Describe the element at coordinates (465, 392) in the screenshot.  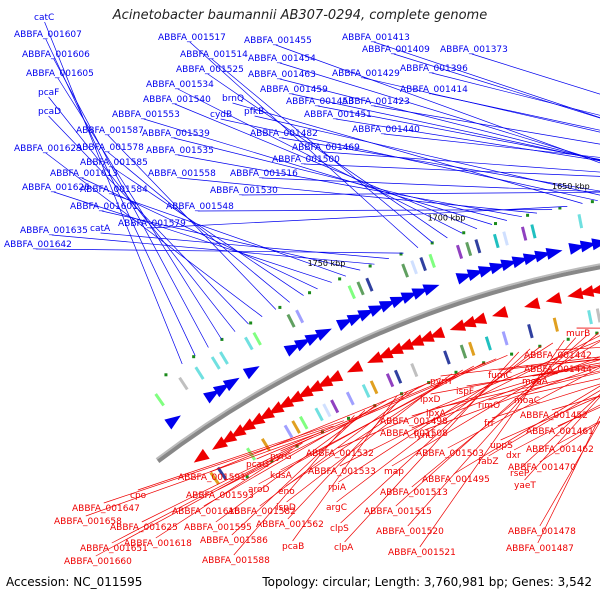
I see `minus-gene-label: ispF` at that location.